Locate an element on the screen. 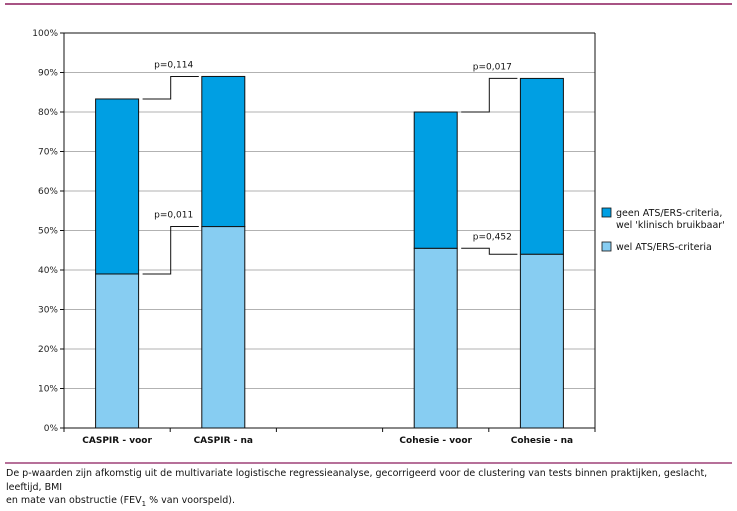  legend-label-light: wel ATS/ERS-criteria is located at coordinates (664, 247).